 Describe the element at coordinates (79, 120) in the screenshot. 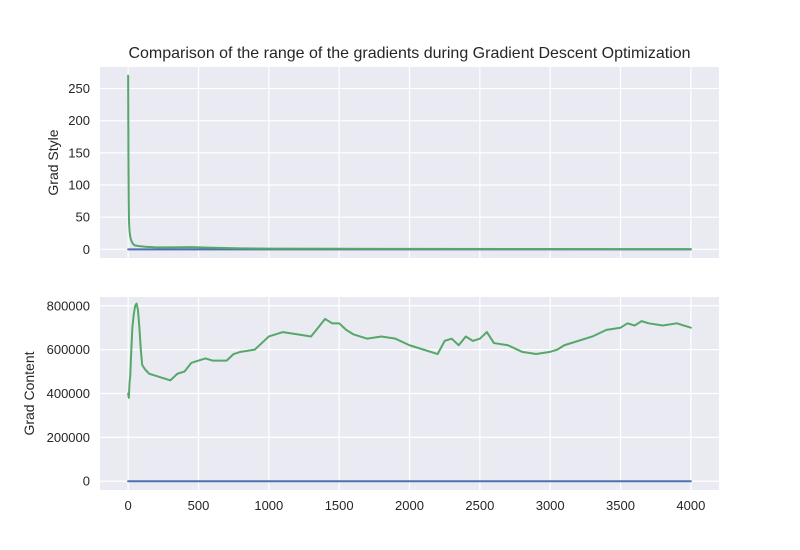

I see `y-tick-label: 200` at that location.